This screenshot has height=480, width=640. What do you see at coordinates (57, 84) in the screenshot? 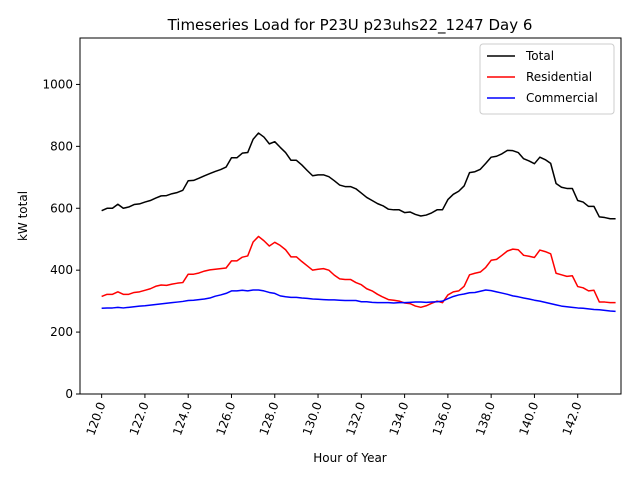
I see `y-tick-label: 1000` at bounding box center [57, 84].